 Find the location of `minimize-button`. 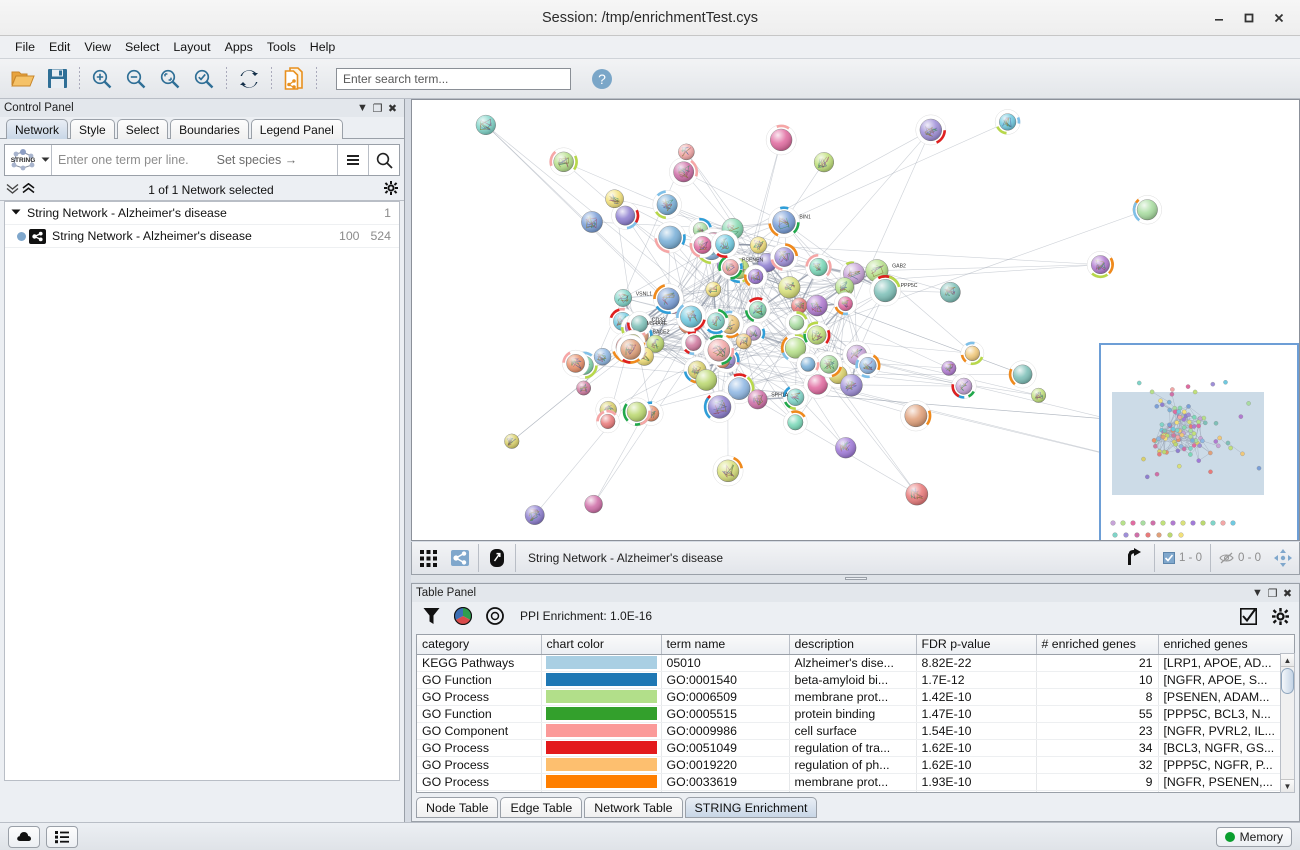

minimize-button is located at coordinates (1219, 18).